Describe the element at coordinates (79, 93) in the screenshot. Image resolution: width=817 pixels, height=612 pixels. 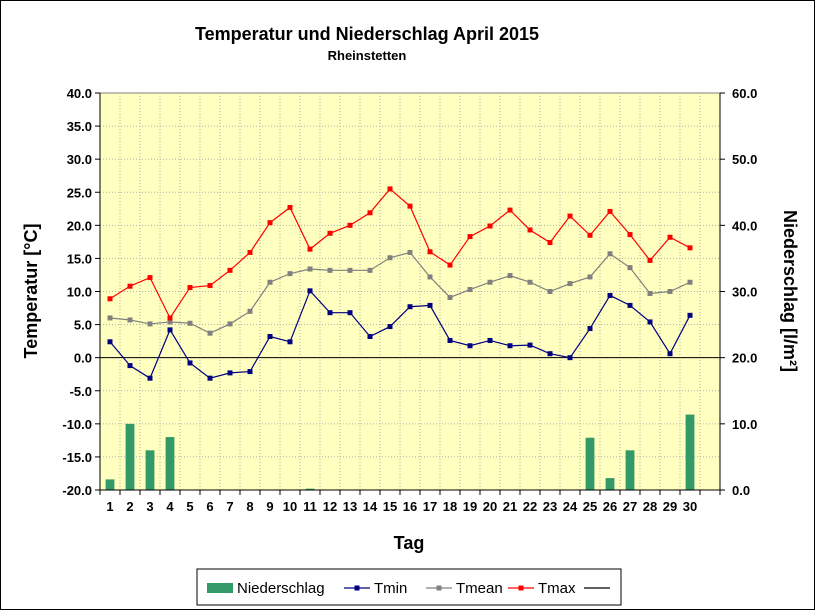
I see `y-left-tick-label: 40.0` at that location.